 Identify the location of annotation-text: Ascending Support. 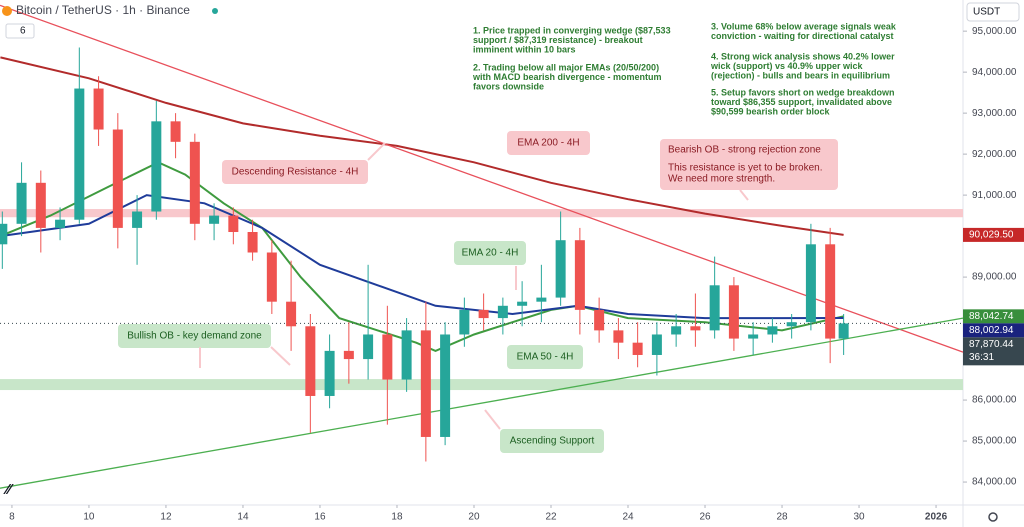
(552, 441).